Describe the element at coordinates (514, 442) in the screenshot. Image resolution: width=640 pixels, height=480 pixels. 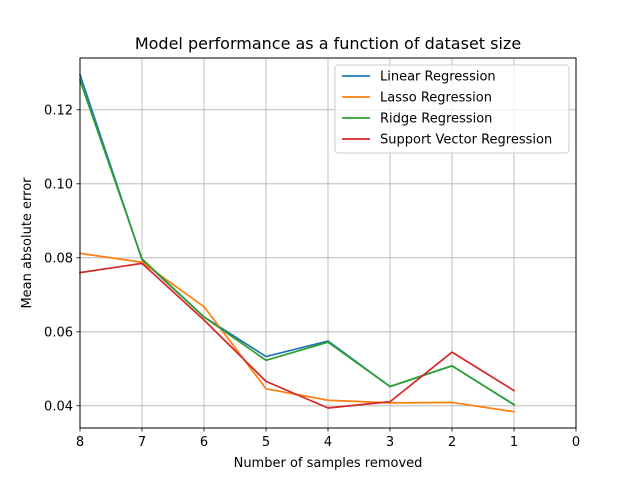
I see `x-tick-label: 1` at that location.